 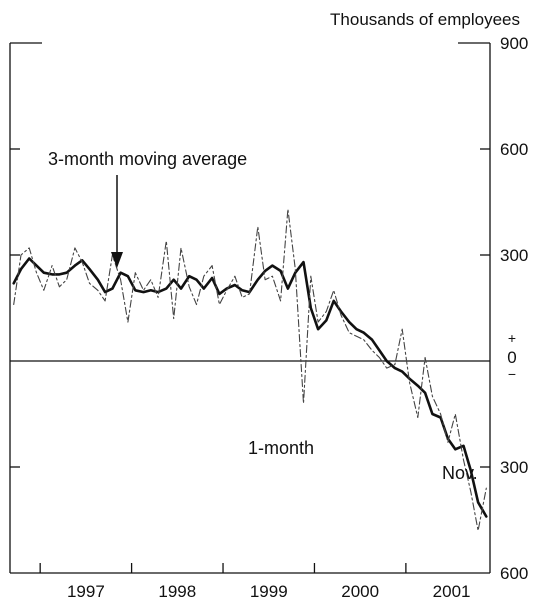 I want to click on x-tick-label: 1999, so click(x=269, y=591).